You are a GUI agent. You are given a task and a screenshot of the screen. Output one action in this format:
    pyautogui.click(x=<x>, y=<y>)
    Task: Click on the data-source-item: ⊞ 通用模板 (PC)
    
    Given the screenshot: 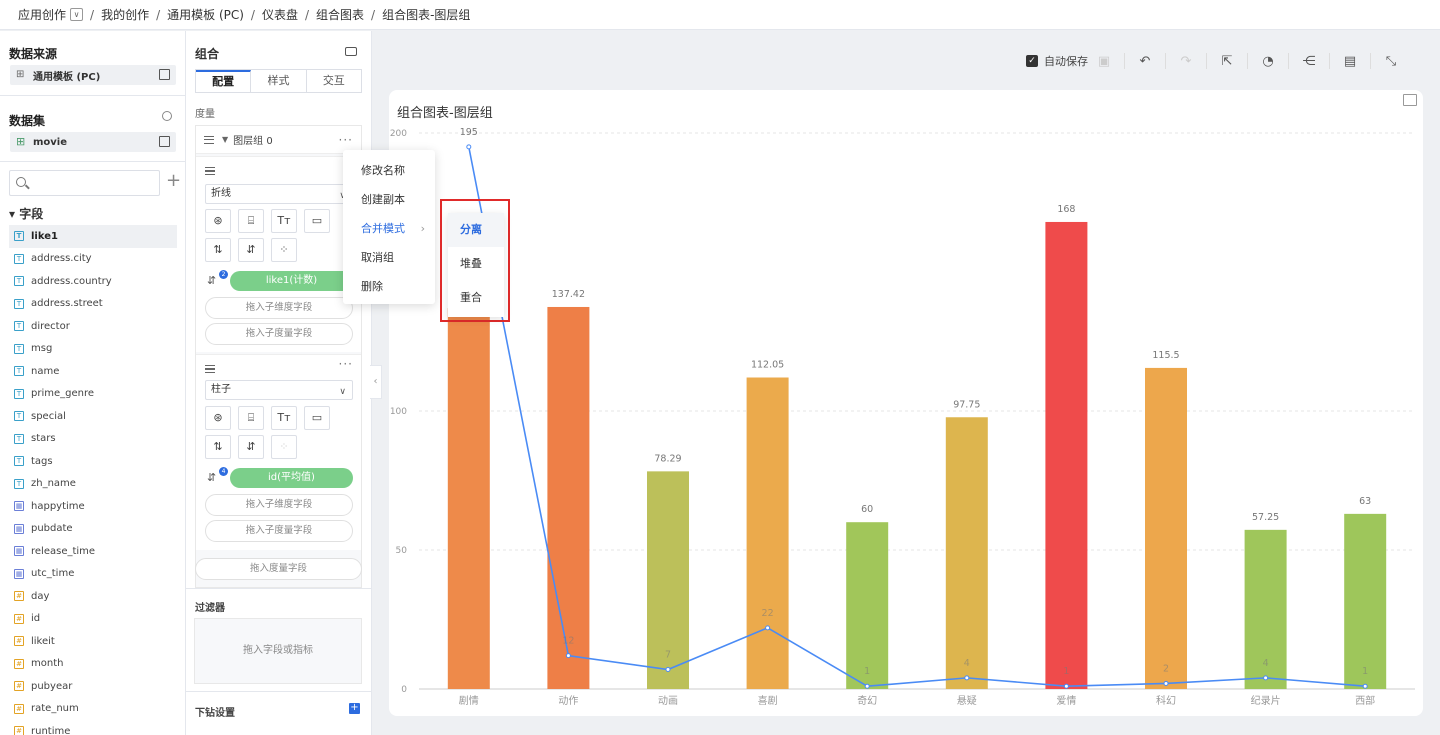 What is the action you would take?
    pyautogui.click(x=93, y=75)
    